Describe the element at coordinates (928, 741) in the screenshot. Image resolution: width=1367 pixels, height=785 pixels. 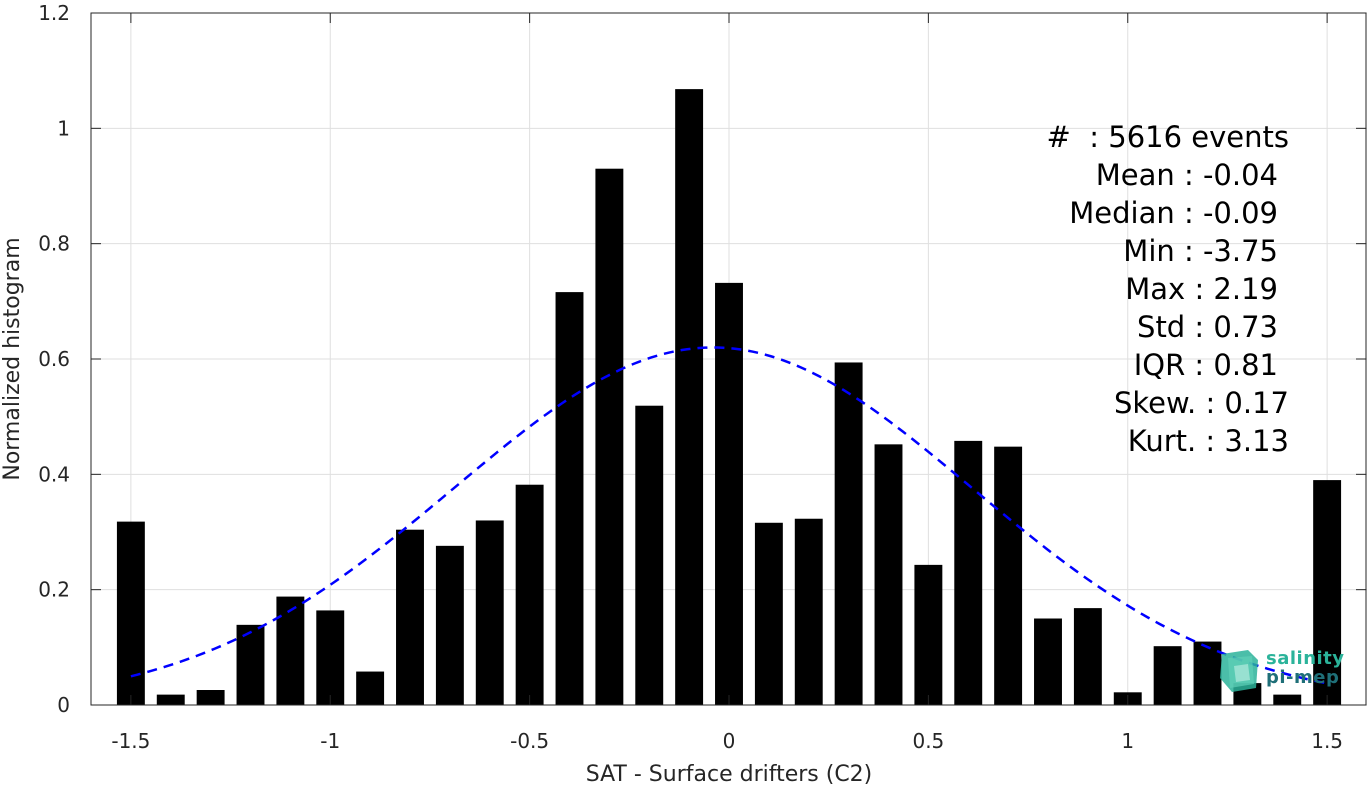
I see `x-tick-label: 0.5` at that location.